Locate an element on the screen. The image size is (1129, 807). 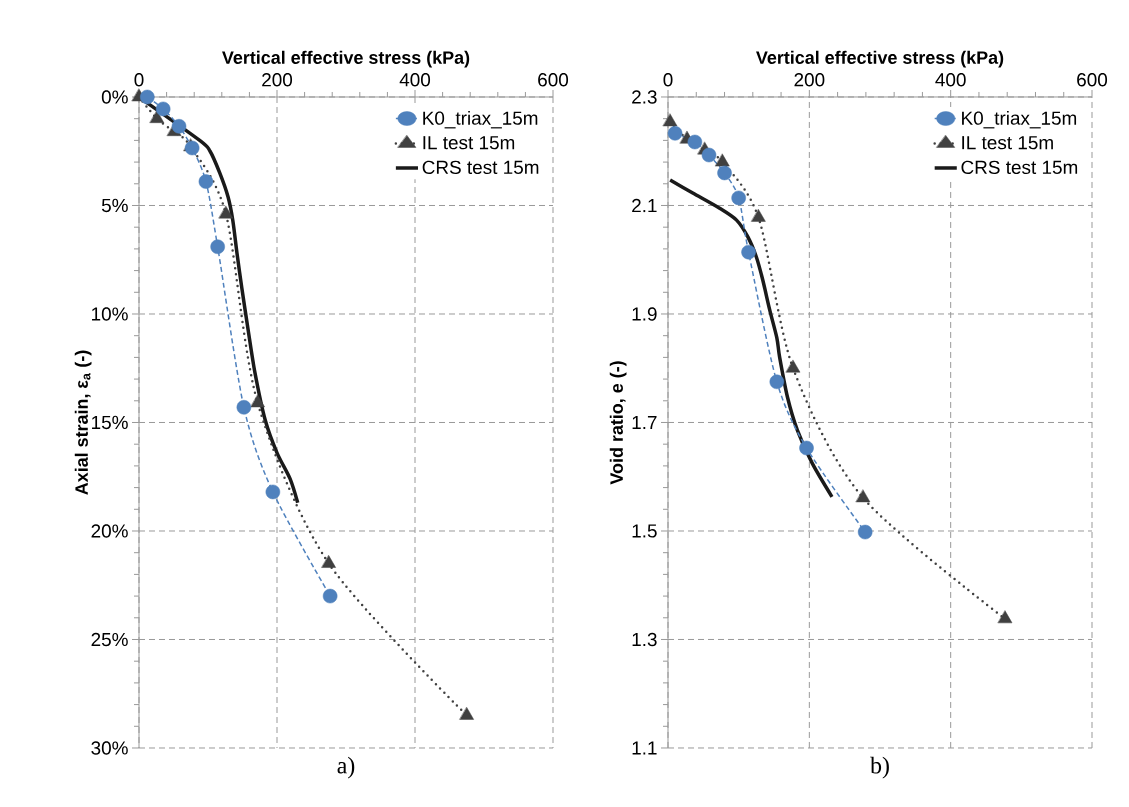
y-tick-label: 20% is located at coordinates (109, 531).